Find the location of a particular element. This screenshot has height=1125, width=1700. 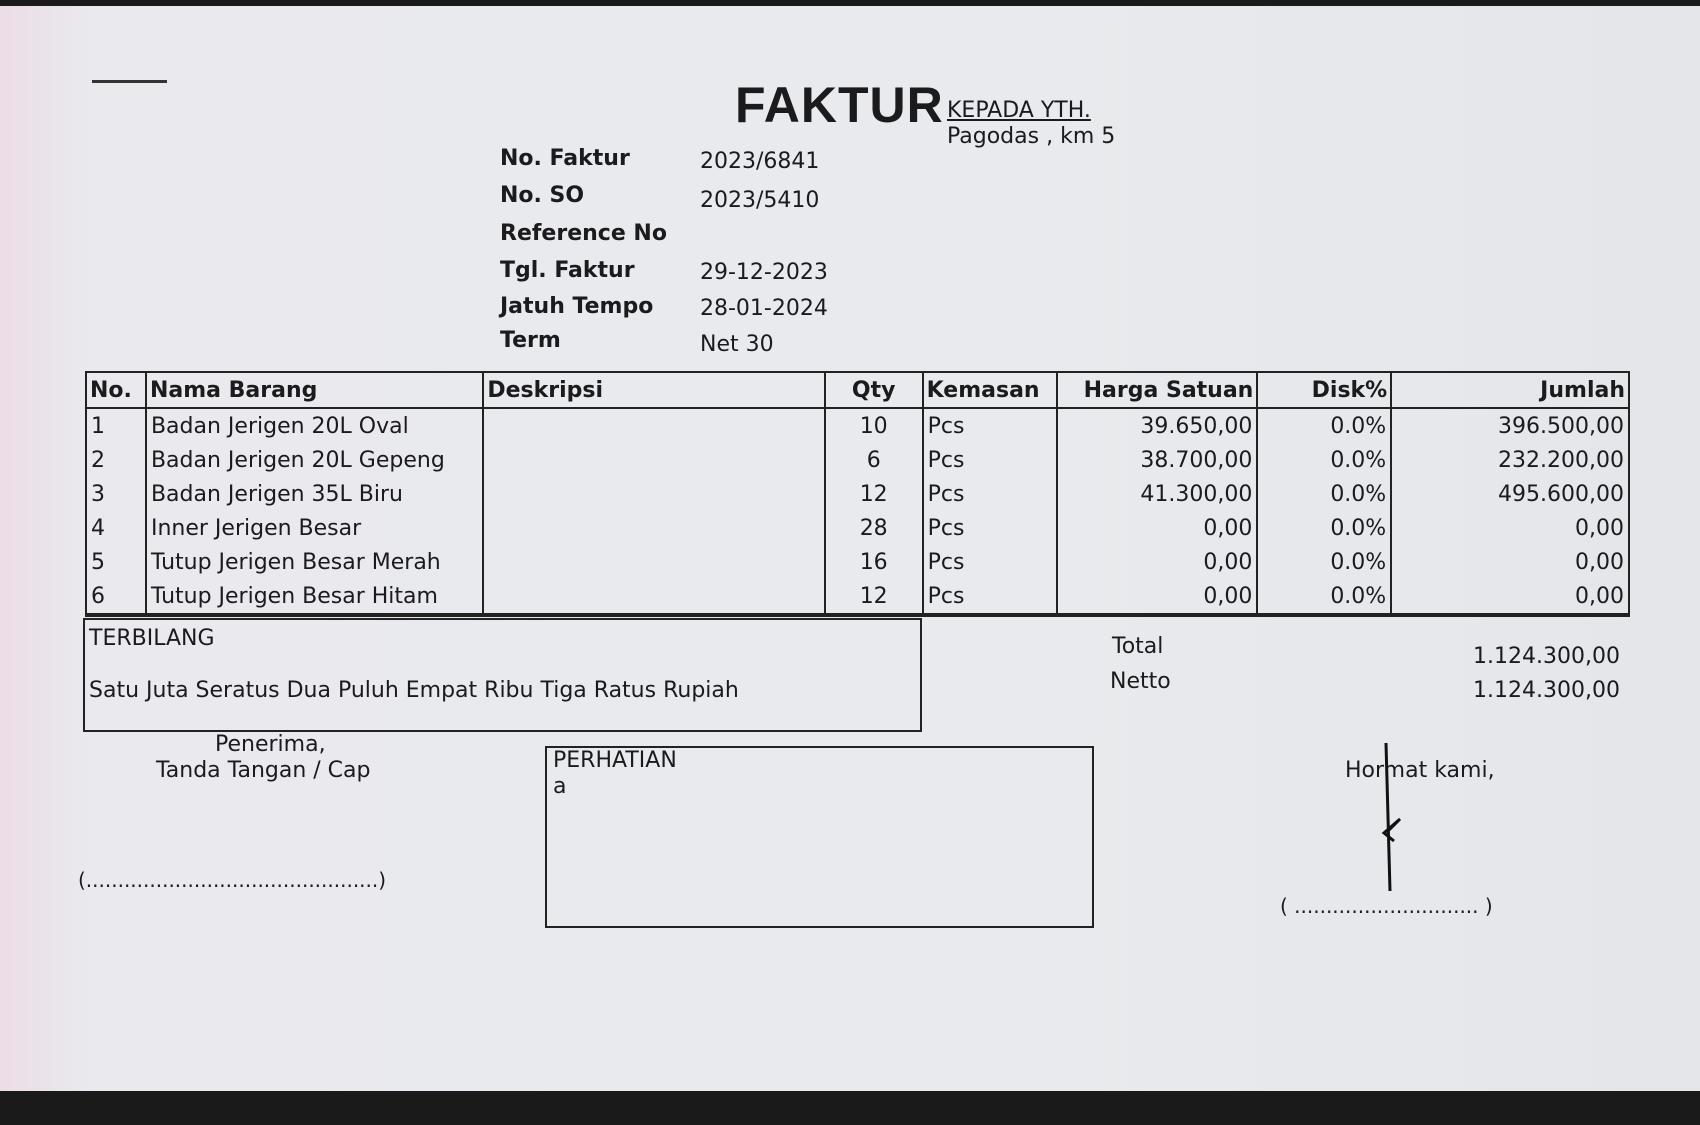

netto-value: 1.124.300,00 is located at coordinates (1546, 690).